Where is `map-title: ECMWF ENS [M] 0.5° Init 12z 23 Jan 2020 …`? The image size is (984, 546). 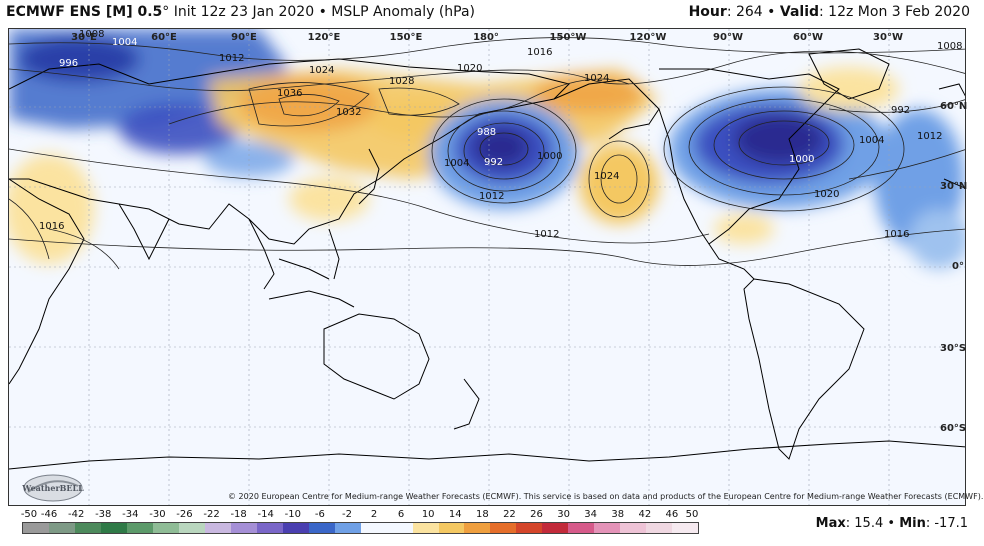
map-title: ECMWF ENS [M] 0.5° Init 12z 23 Jan 2020 … is located at coordinates (241, 12).